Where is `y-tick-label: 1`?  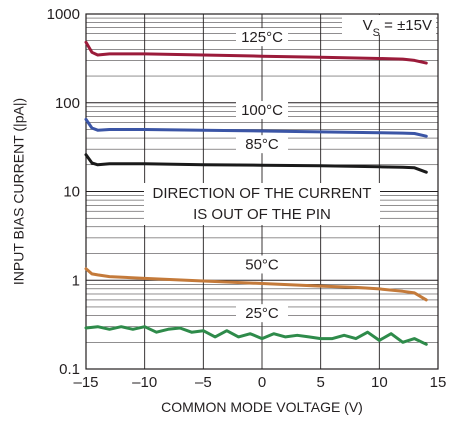 y-tick-label: 1 is located at coordinates (76, 280).